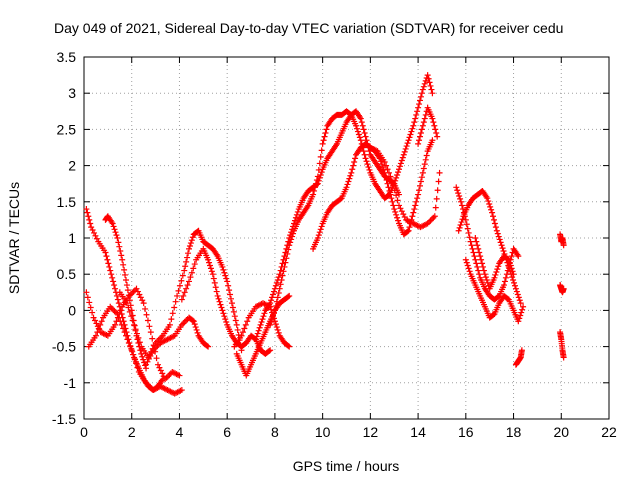 The image size is (640, 480). Describe the element at coordinates (323, 432) in the screenshot. I see `x-tick-label: 10` at that location.